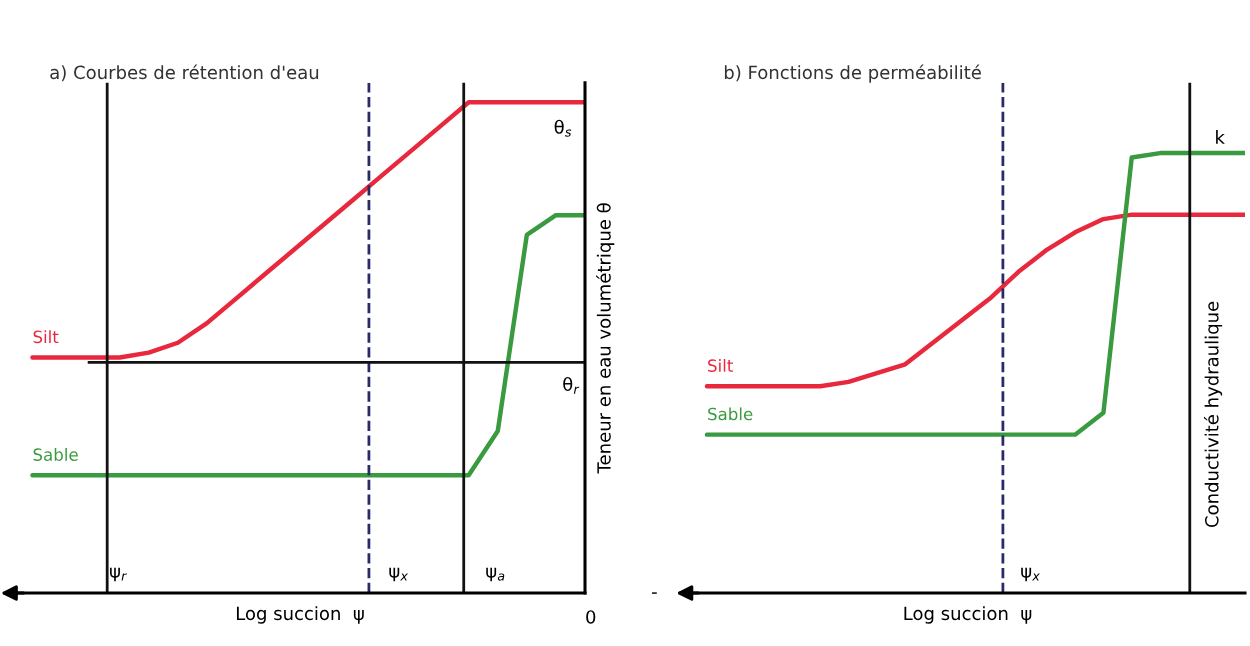  What do you see at coordinates (118, 574) in the screenshot?
I see `annotation: ψ$_{r}$` at bounding box center [118, 574].